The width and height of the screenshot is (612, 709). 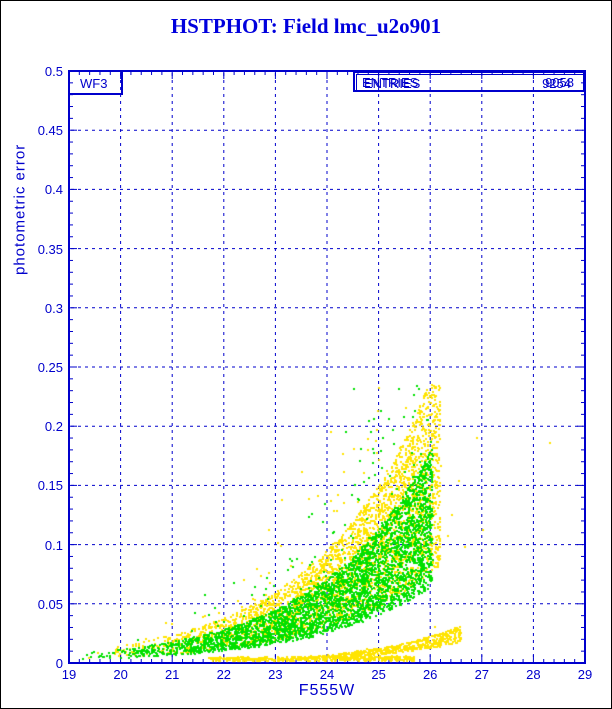 I want to click on x-tick-label: 27, so click(x=482, y=674).